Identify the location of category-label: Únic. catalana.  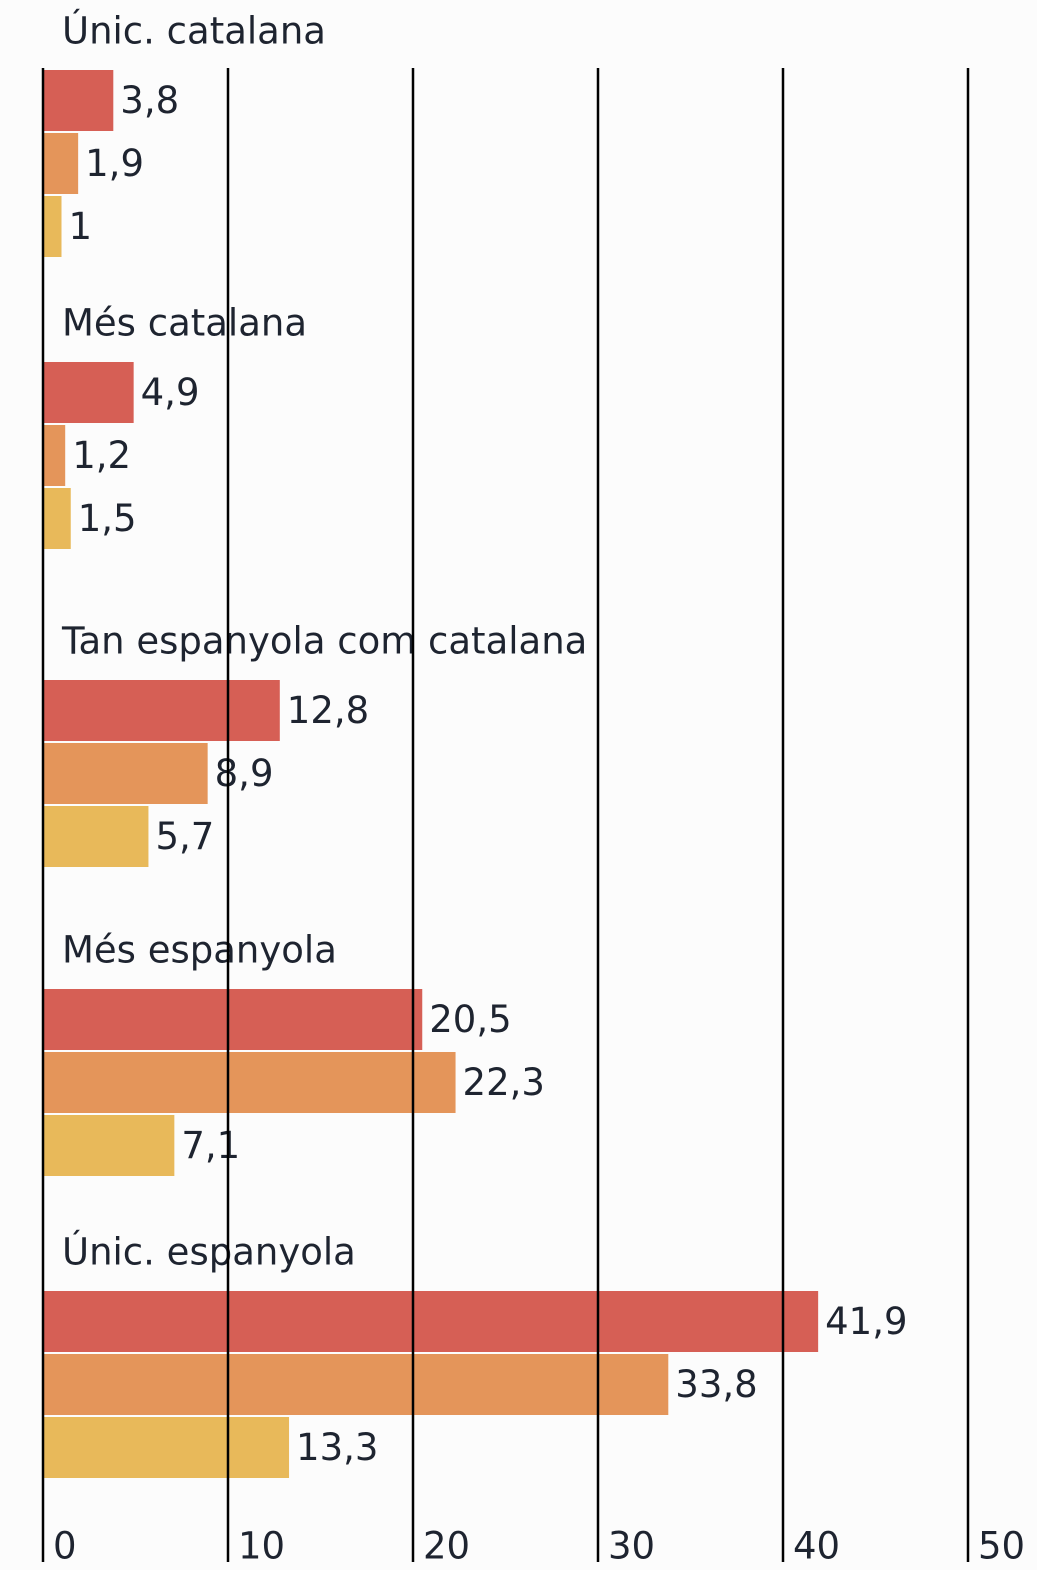
(194, 31).